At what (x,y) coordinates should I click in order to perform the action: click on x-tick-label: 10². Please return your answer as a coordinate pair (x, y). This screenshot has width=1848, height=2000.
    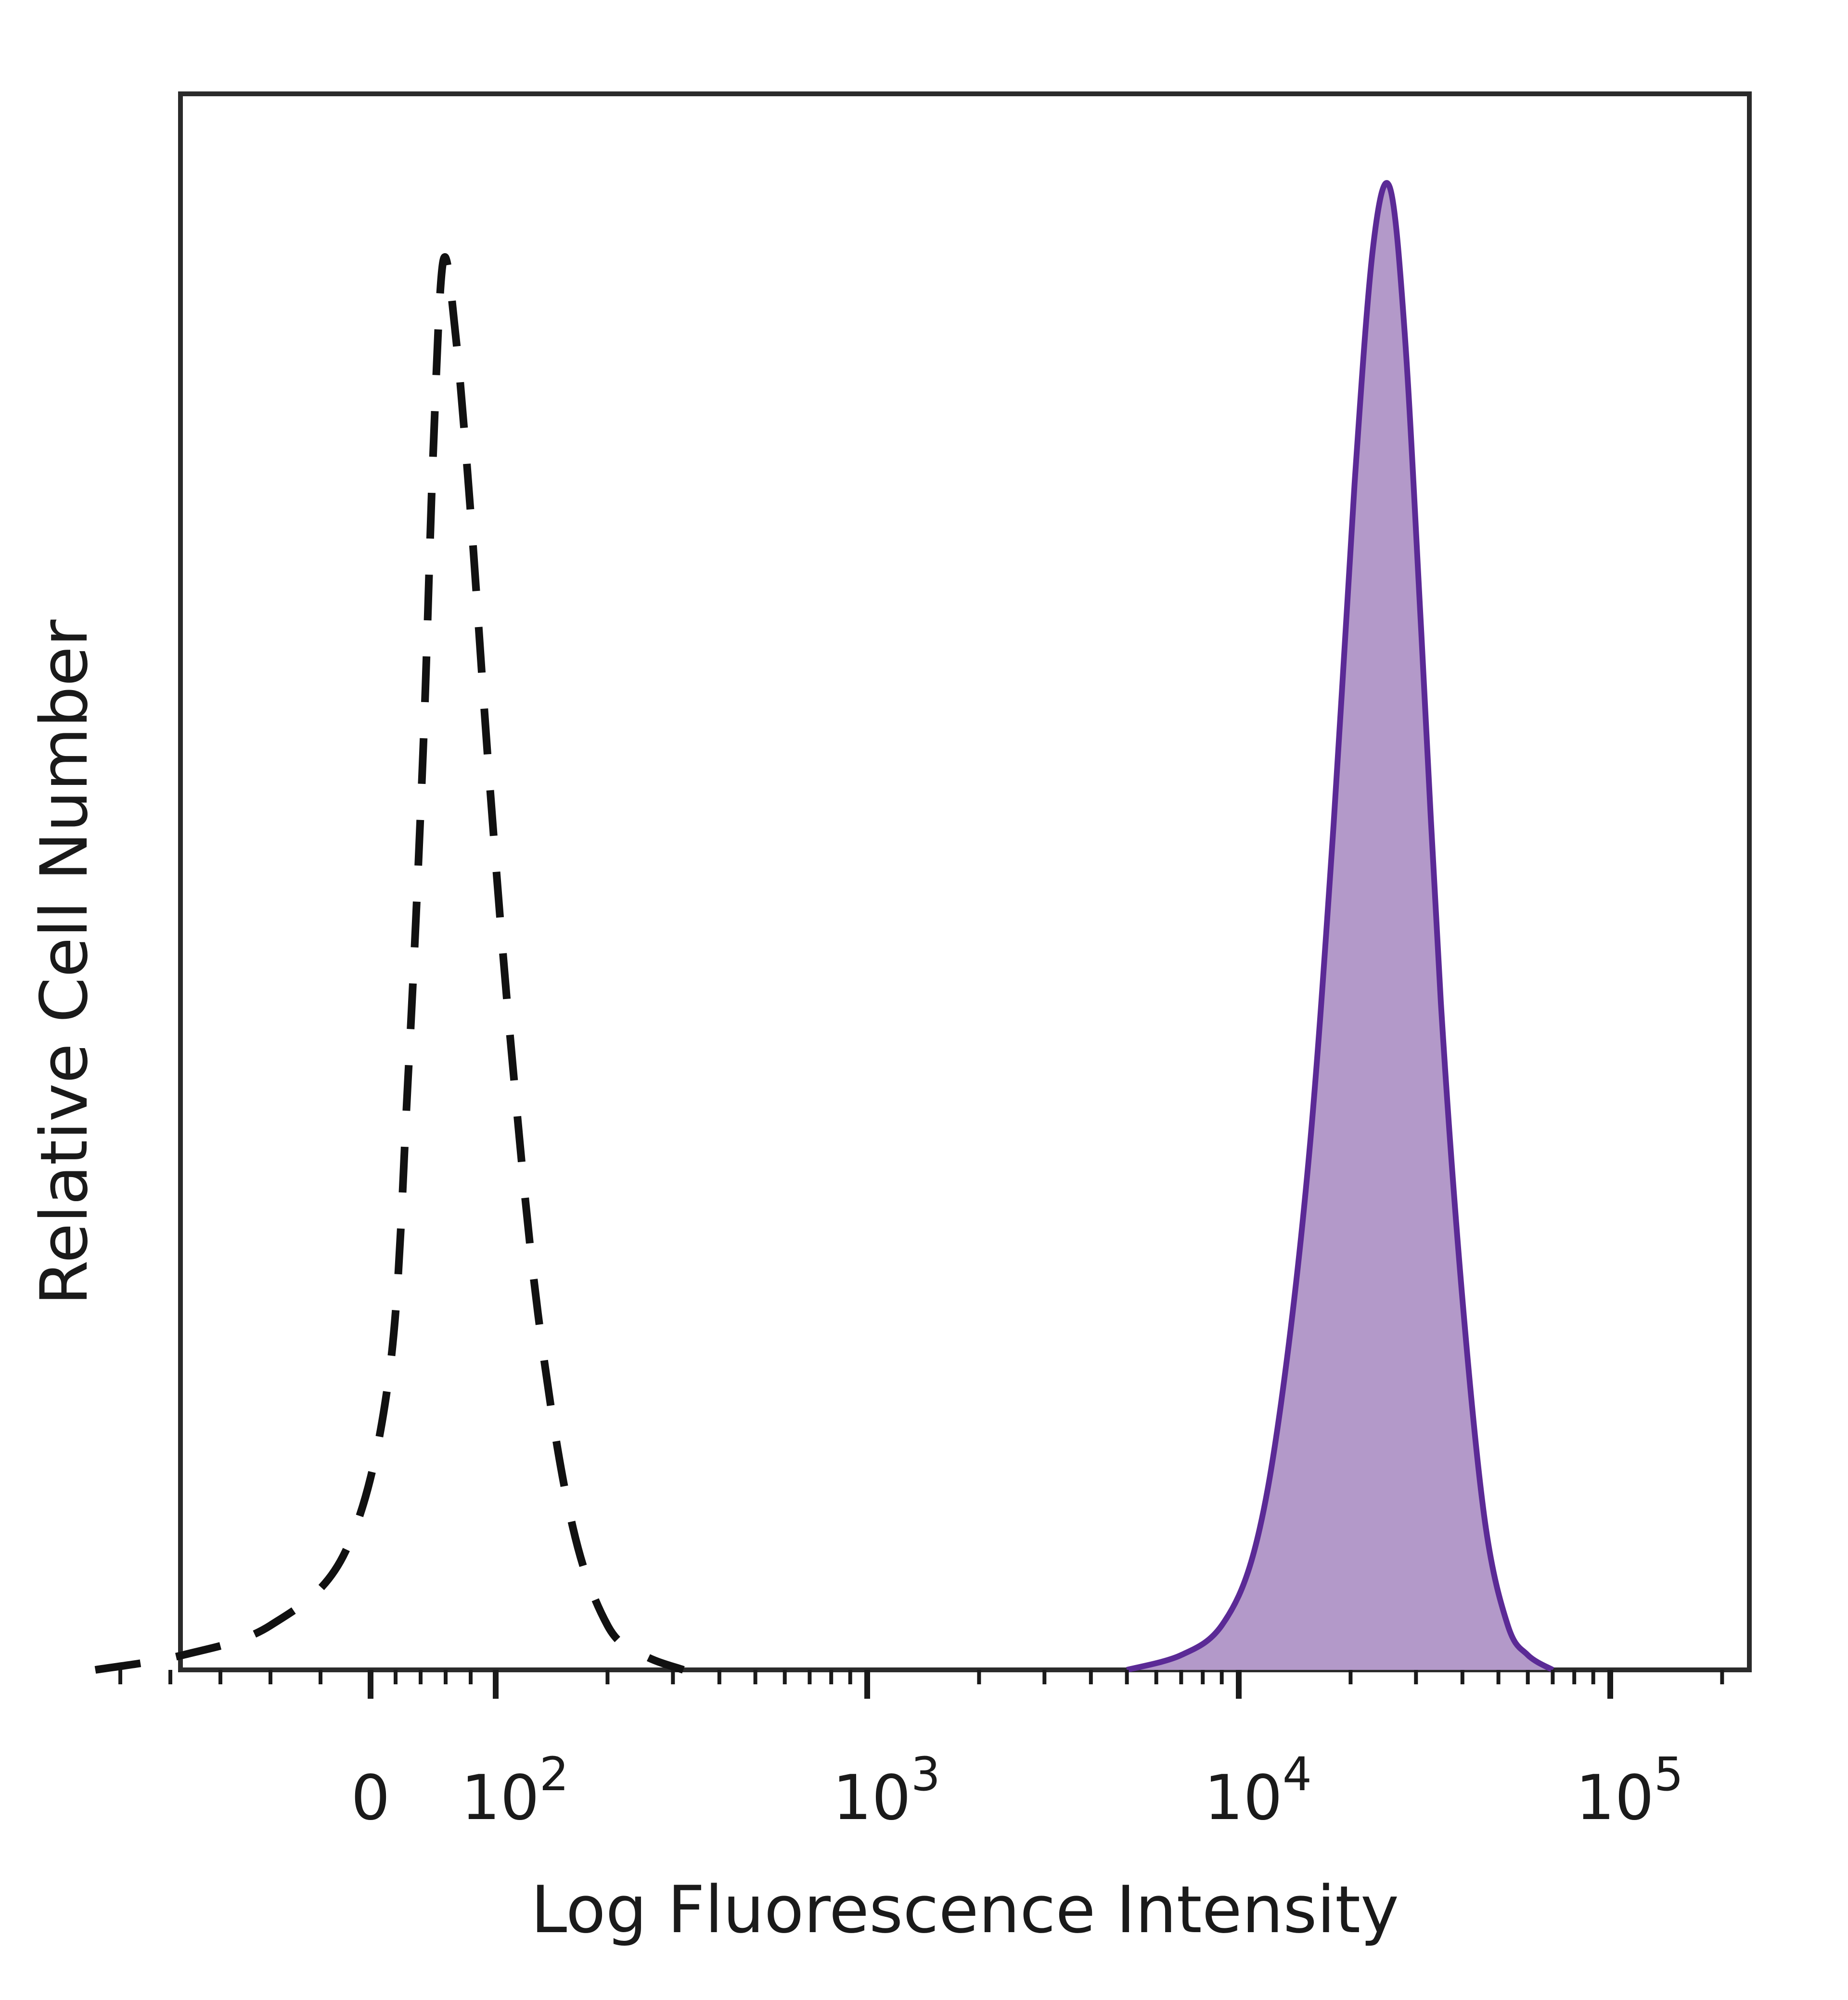
    Looking at the image, I should click on (515, 1790).